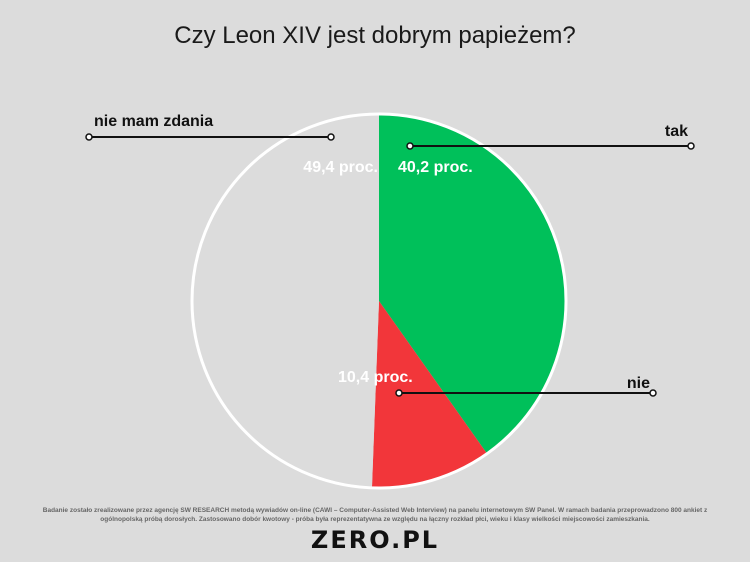 Image resolution: width=750 pixels, height=562 pixels. What do you see at coordinates (676, 131) in the screenshot?
I see `category-label-tak: tak` at bounding box center [676, 131].